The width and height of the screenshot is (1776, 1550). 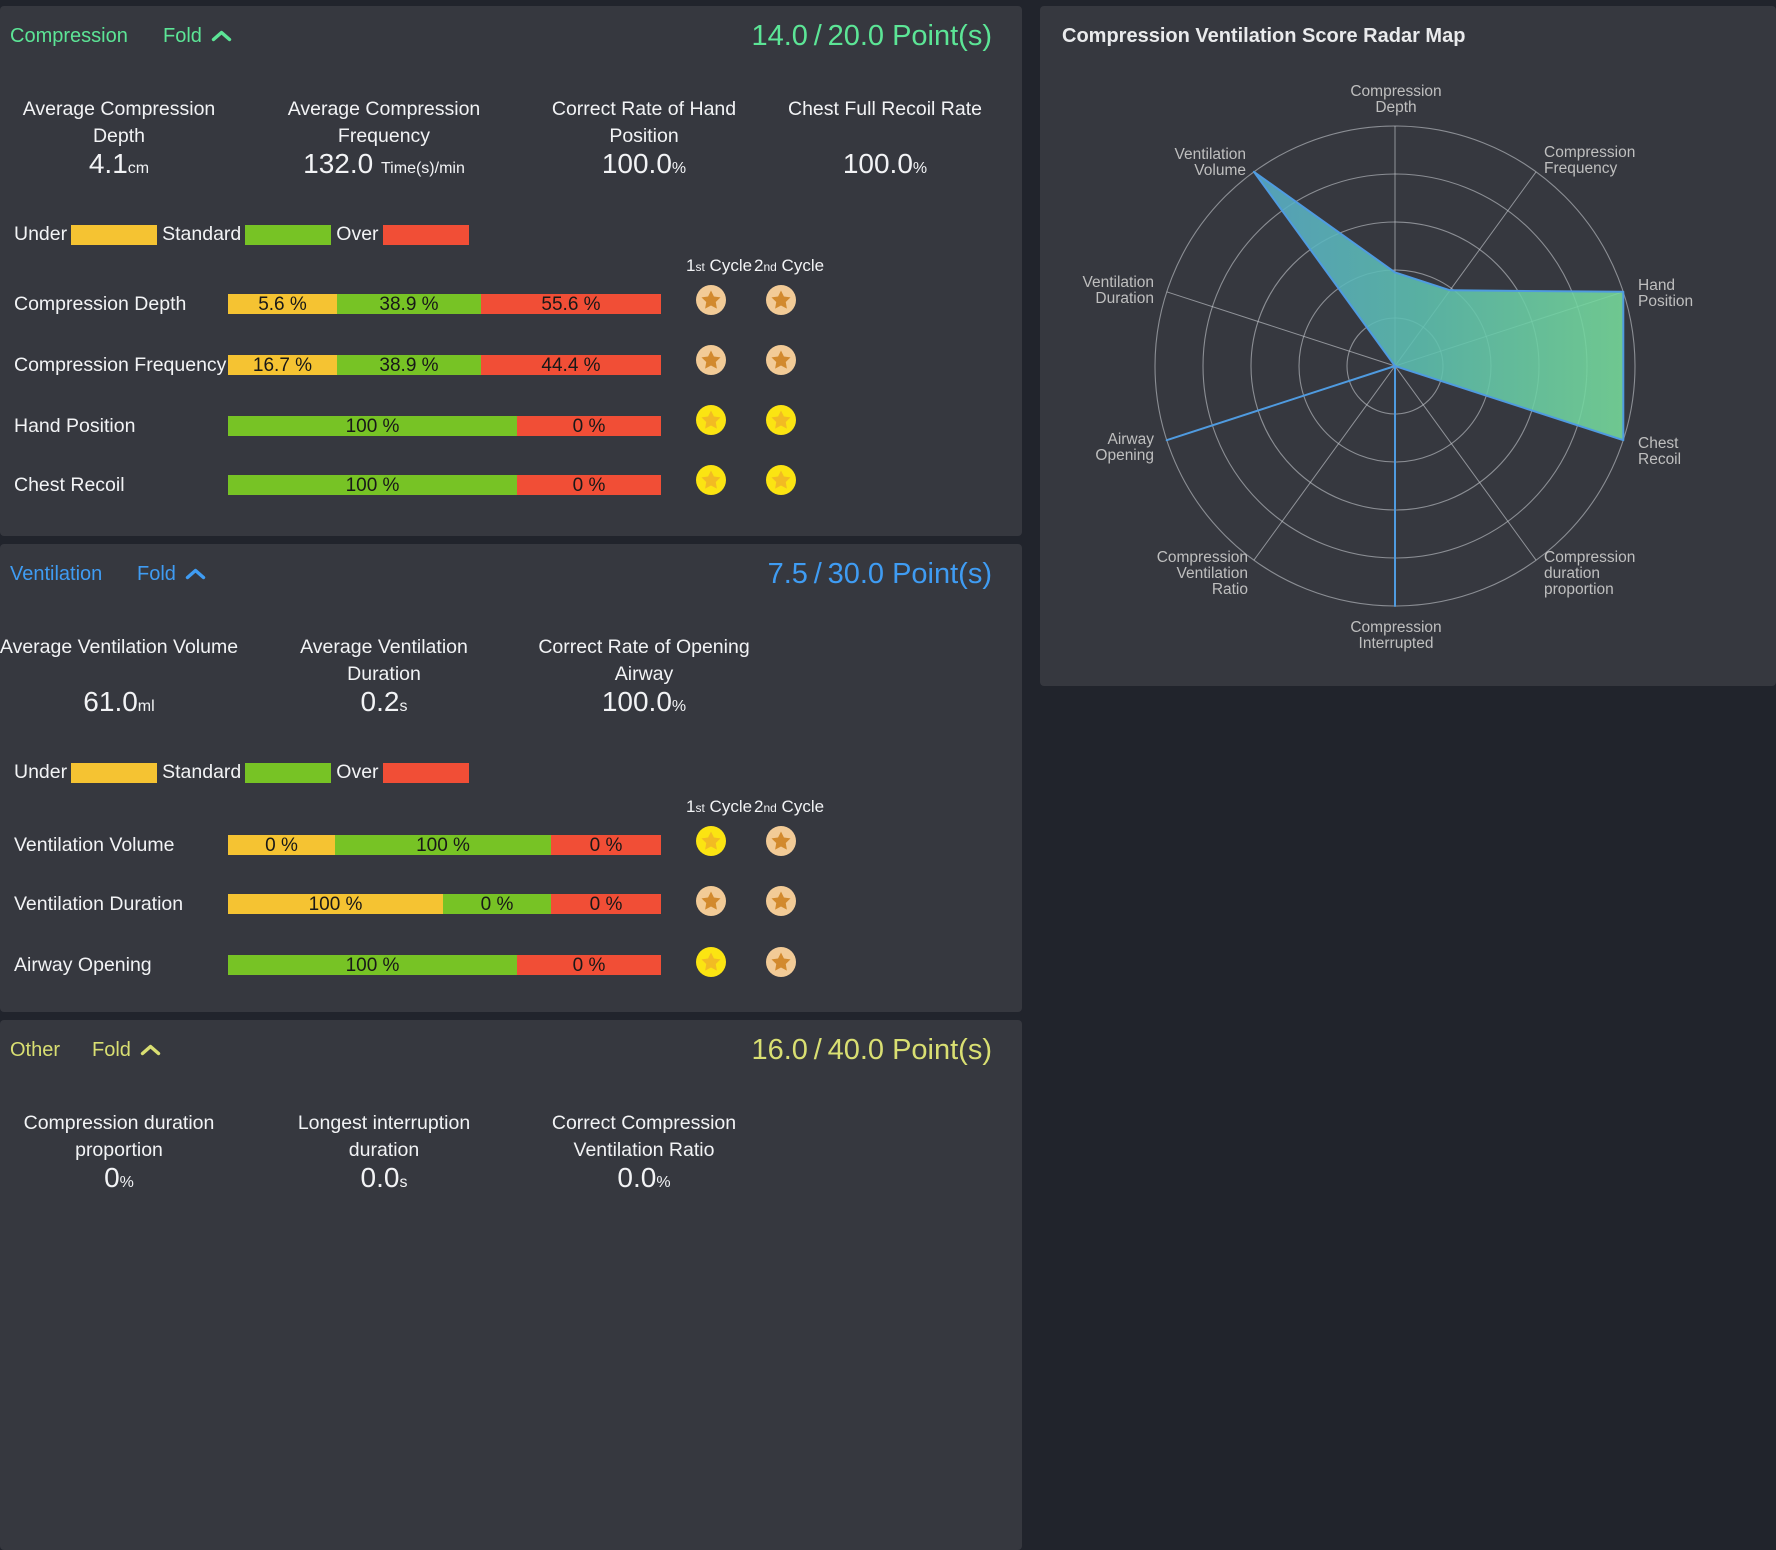 What do you see at coordinates (1580, 168) in the screenshot?
I see `svg-text: Frequency` at bounding box center [1580, 168].